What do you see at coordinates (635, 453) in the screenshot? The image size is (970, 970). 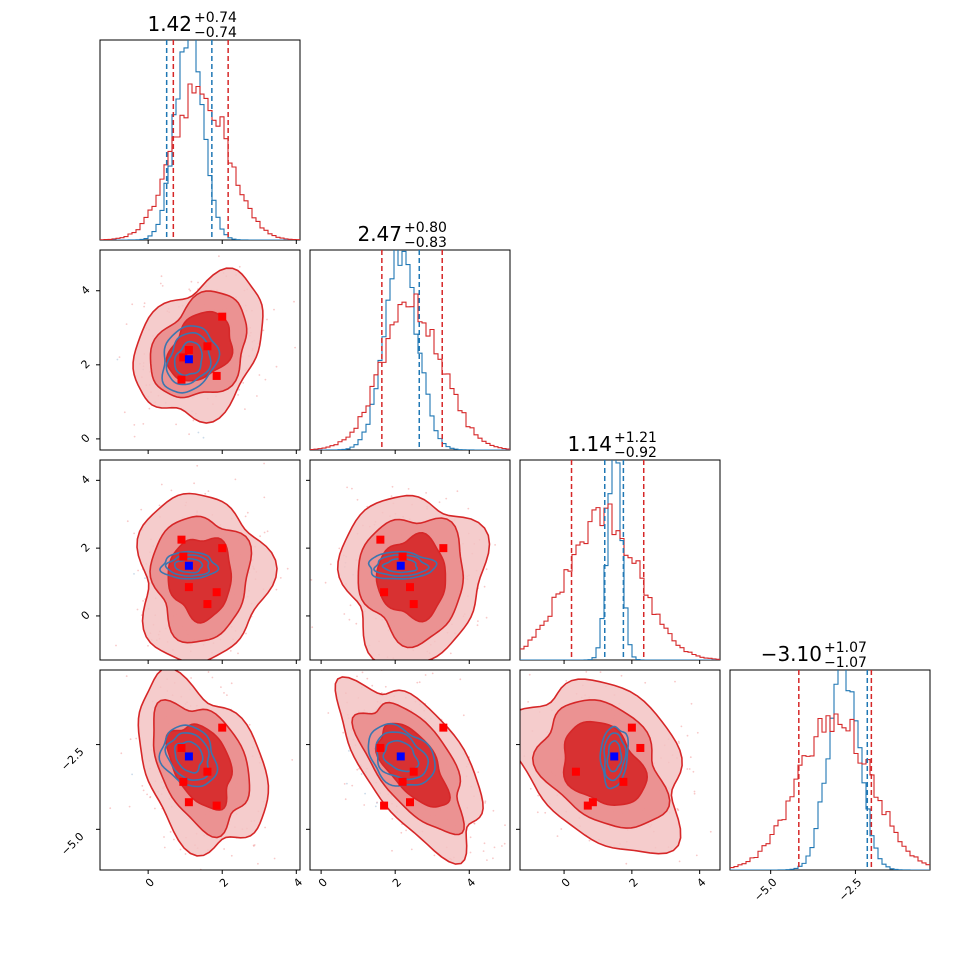 I see `panel-title-minus: −0.92` at bounding box center [635, 453].